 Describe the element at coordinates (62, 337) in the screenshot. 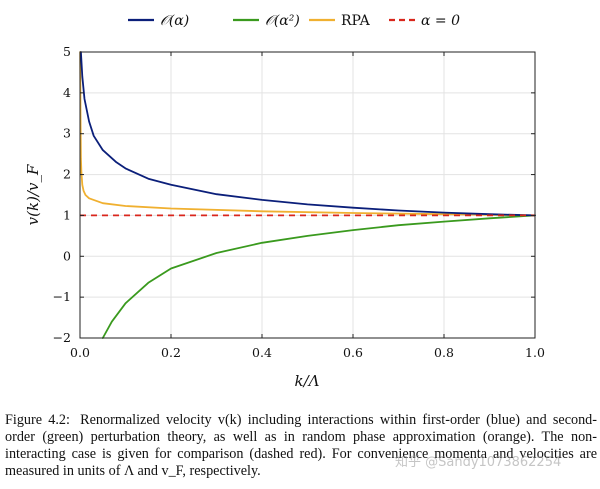

I see `y-tick-label: −2` at that location.